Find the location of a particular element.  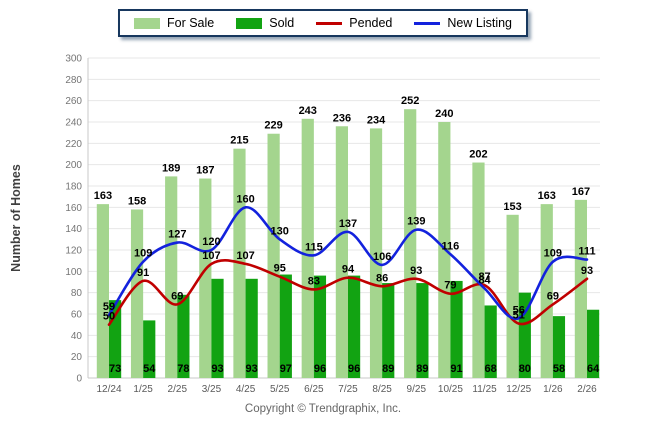

new-listing-value-label: 109 is located at coordinates (143, 254).